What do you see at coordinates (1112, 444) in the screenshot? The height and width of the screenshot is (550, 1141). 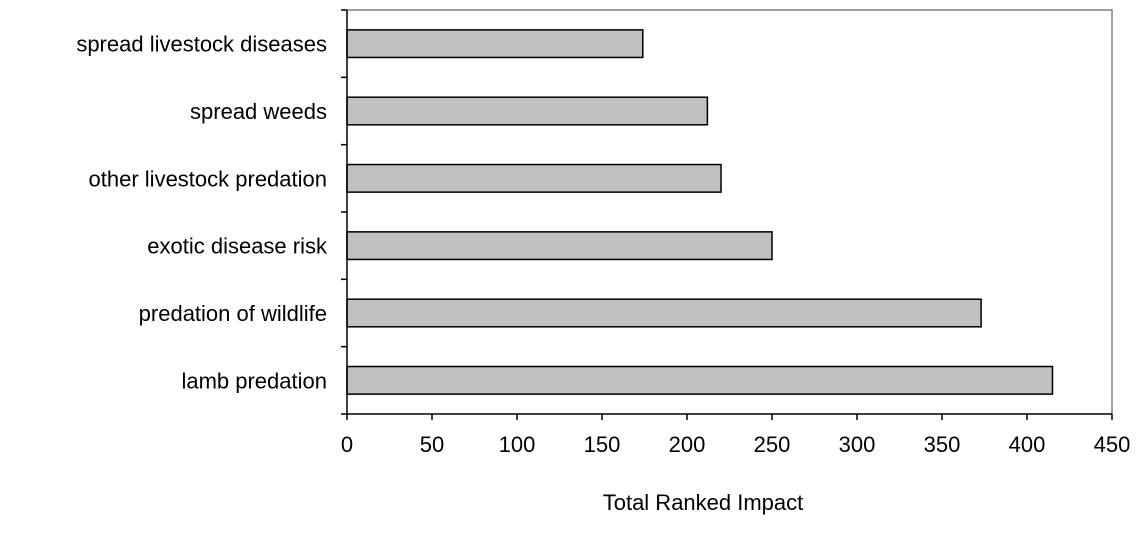 I see `x-tick-label: 450` at bounding box center [1112, 444].